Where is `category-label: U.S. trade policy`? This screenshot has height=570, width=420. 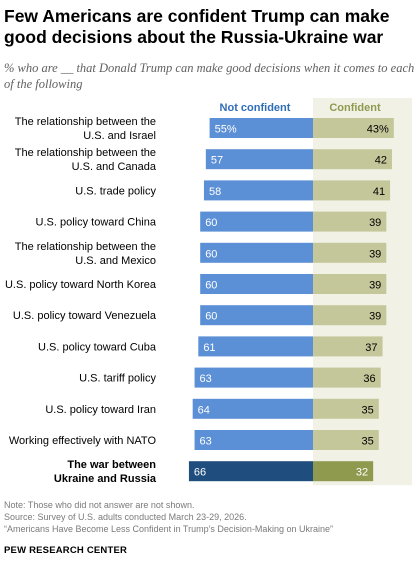
category-label: U.S. trade policy is located at coordinates (115, 191).